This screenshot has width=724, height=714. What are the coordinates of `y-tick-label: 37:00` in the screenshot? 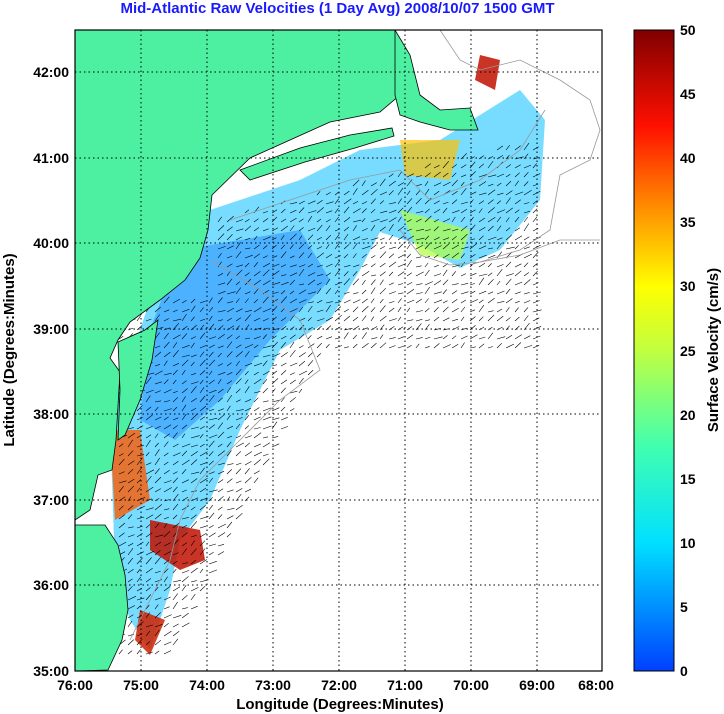 It's located at (51, 500).